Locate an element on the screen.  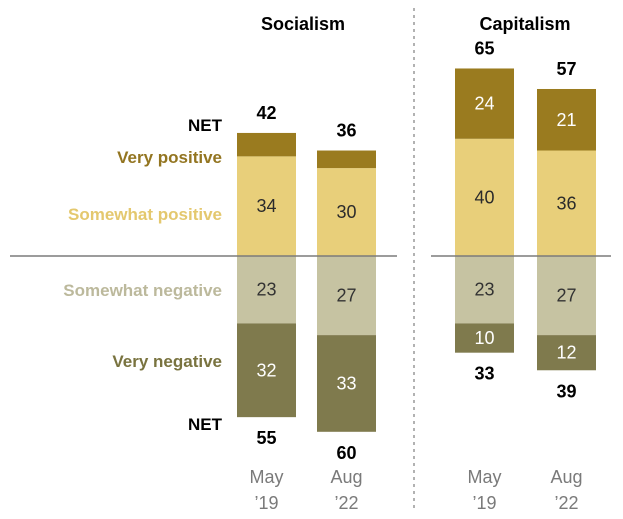
bar-aug: 36 21 27 12 57 39 Aug ’22 is located at coordinates (566, 286).